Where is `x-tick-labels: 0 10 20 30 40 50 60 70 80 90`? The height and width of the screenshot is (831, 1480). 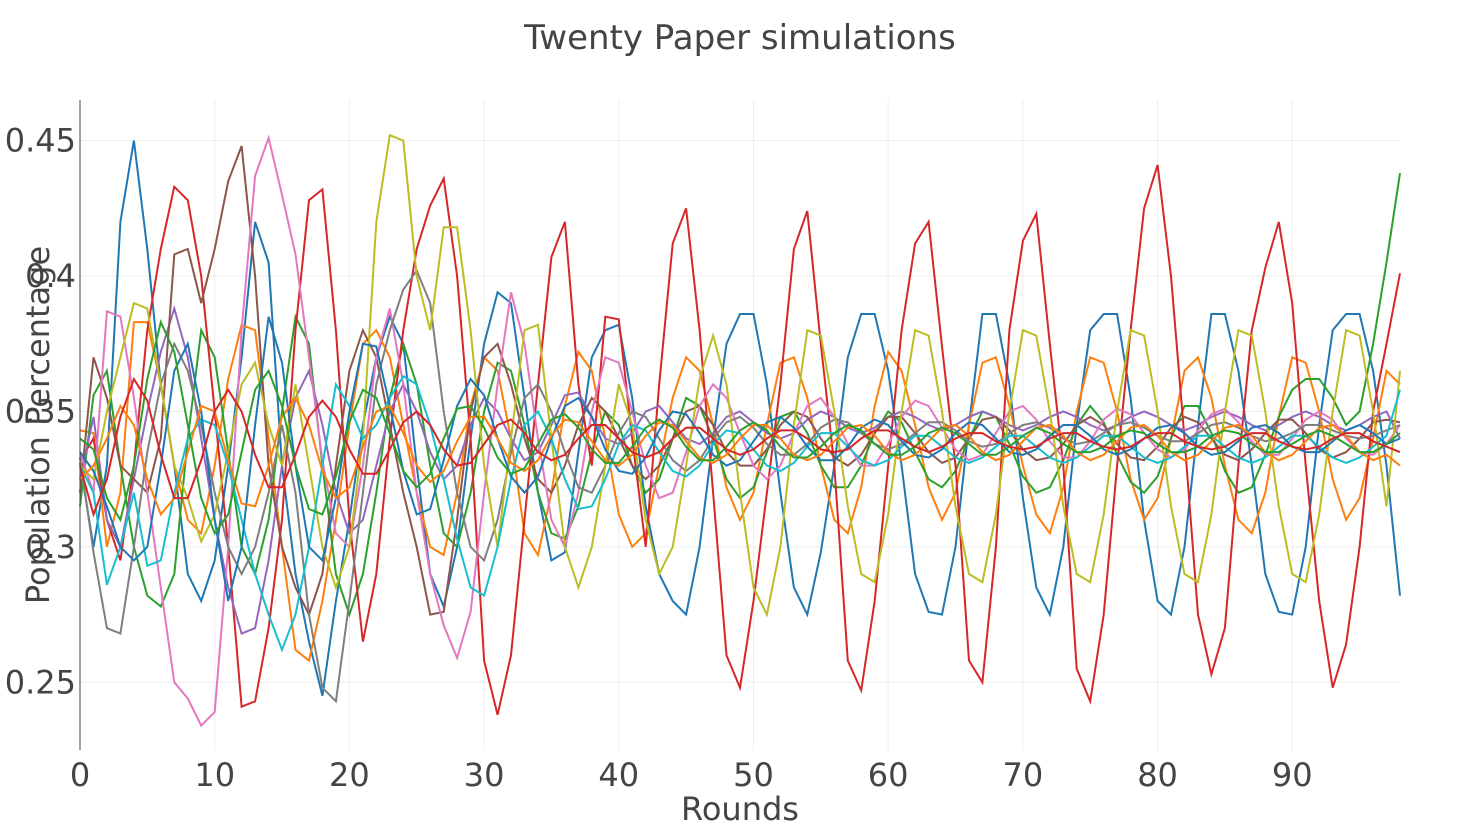 x-tick-labels: 0 10 20 30 40 50 60 70 80 90 is located at coordinates (691, 775).